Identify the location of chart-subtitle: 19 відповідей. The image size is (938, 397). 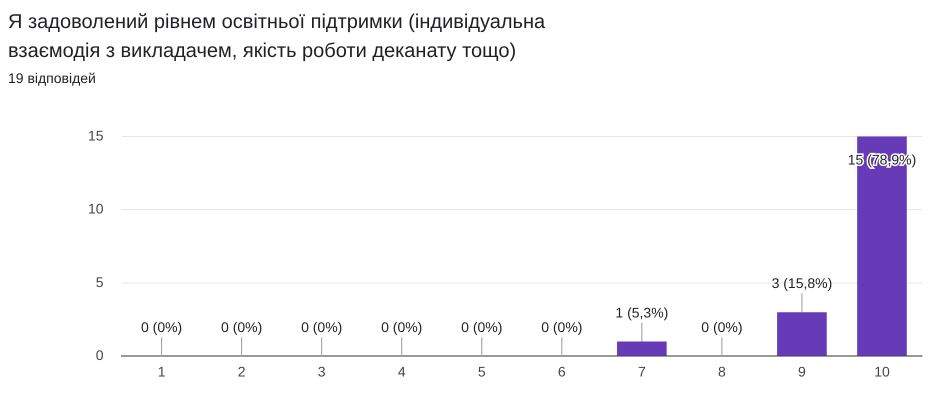
(52, 78).